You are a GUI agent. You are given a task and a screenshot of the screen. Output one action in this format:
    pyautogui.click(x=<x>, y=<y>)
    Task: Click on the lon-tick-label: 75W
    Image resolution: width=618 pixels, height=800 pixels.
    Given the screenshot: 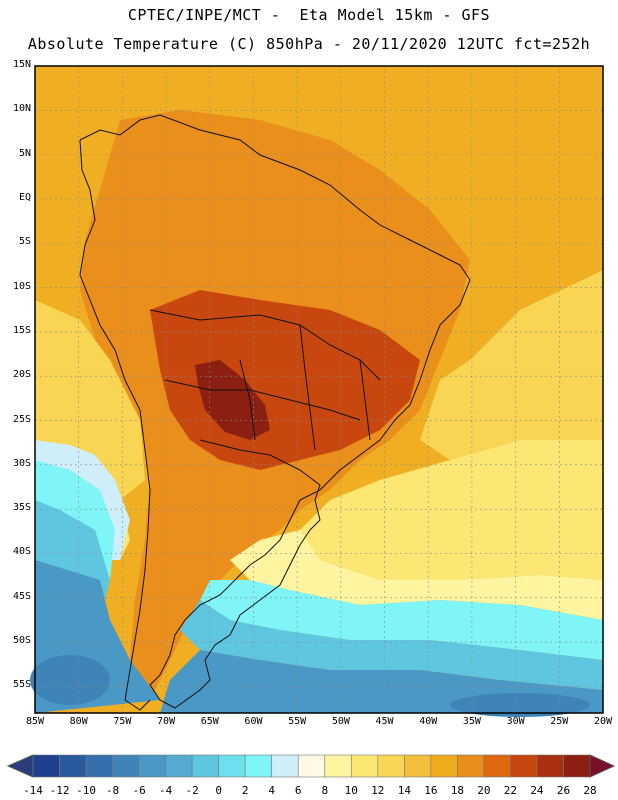 What is the action you would take?
    pyautogui.click(x=122, y=721)
    